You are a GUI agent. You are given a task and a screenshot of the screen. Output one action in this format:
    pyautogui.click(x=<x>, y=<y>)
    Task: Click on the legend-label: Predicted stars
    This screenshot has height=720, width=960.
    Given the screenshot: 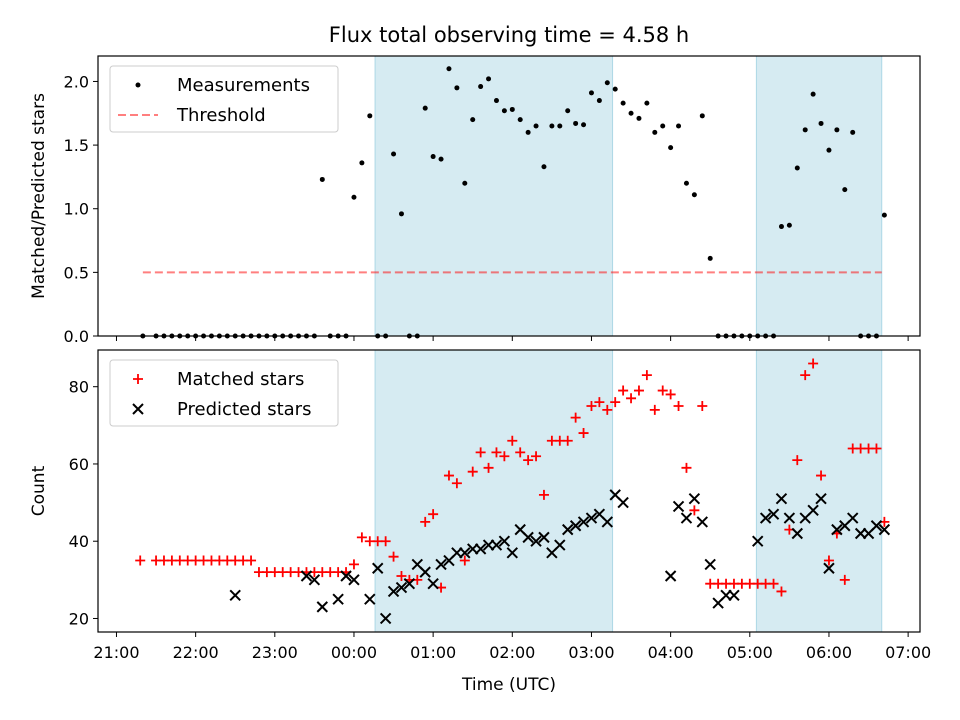 What is the action you would take?
    pyautogui.click(x=244, y=409)
    